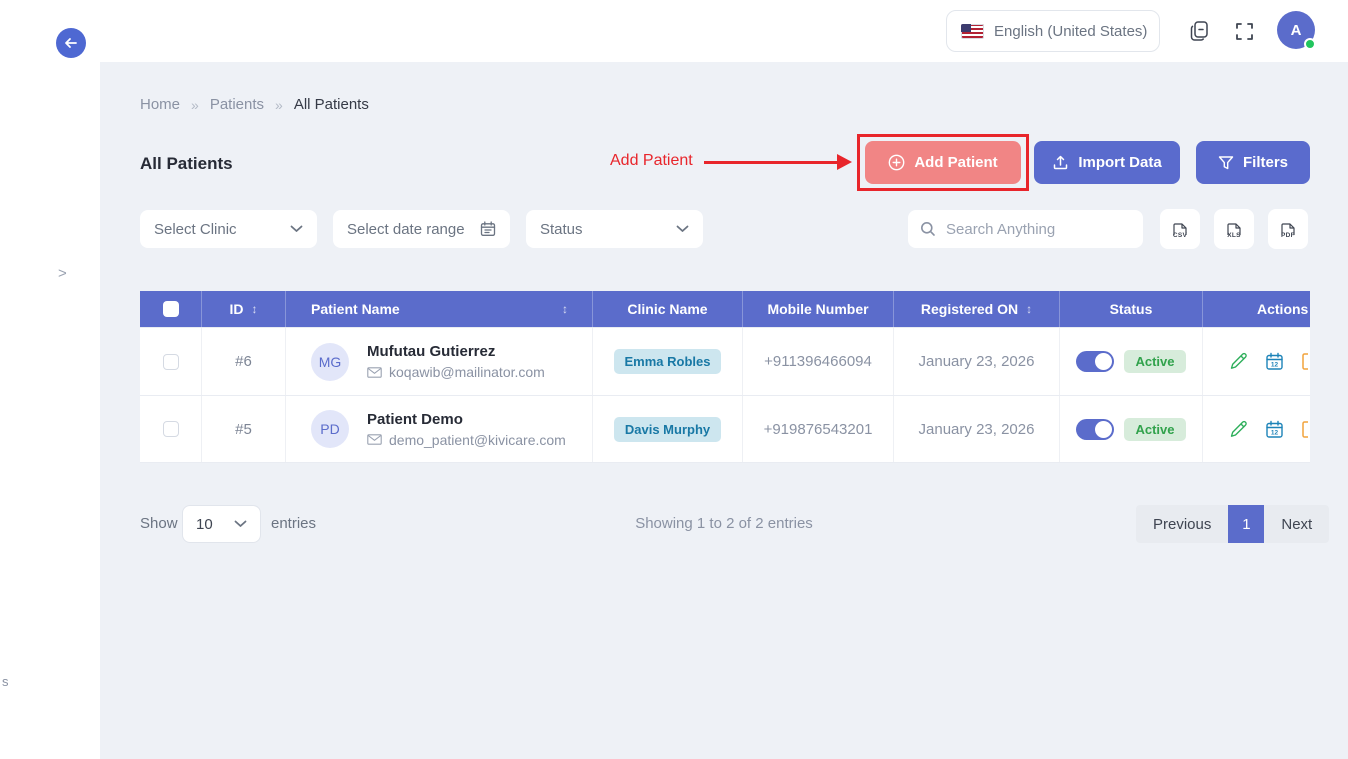 This screenshot has width=1348, height=759. What do you see at coordinates (159, 523) in the screenshot?
I see `show-label: Show` at bounding box center [159, 523].